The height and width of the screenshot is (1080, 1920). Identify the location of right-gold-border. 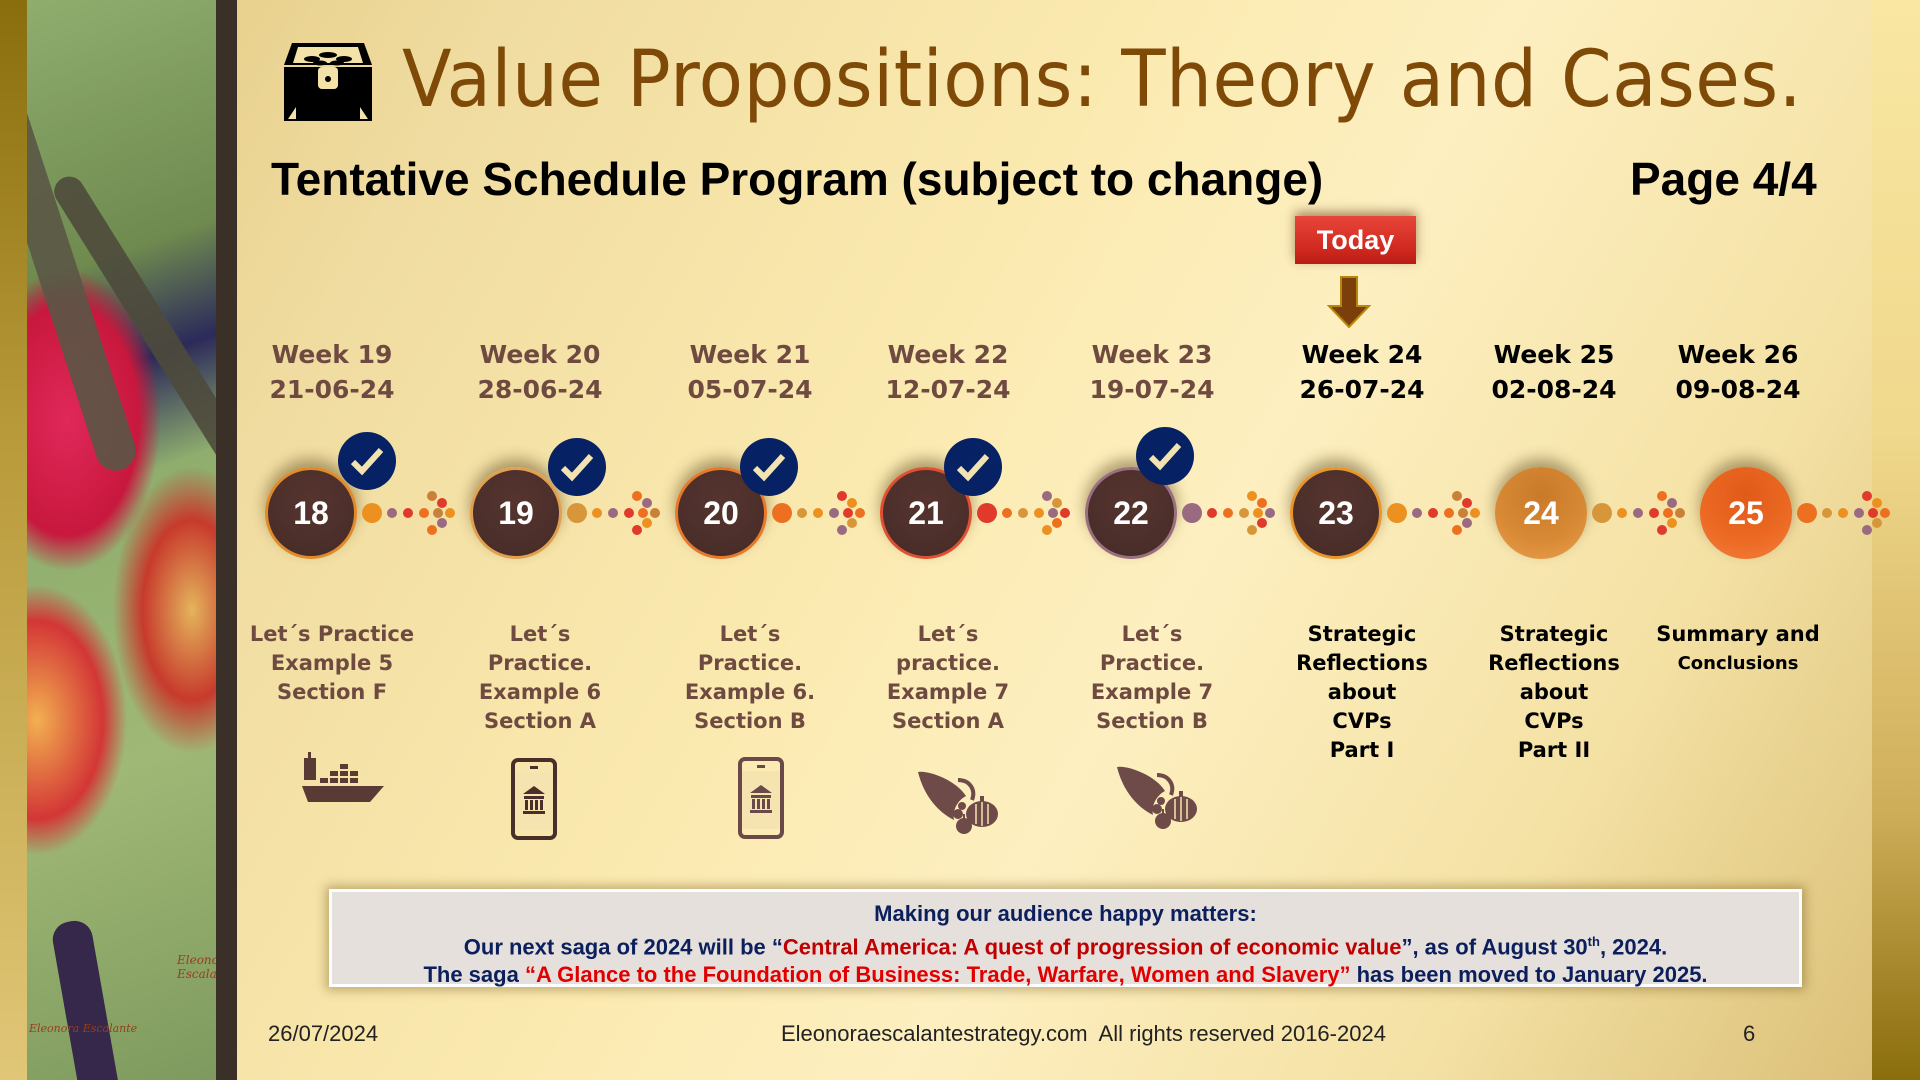
(1896, 540).